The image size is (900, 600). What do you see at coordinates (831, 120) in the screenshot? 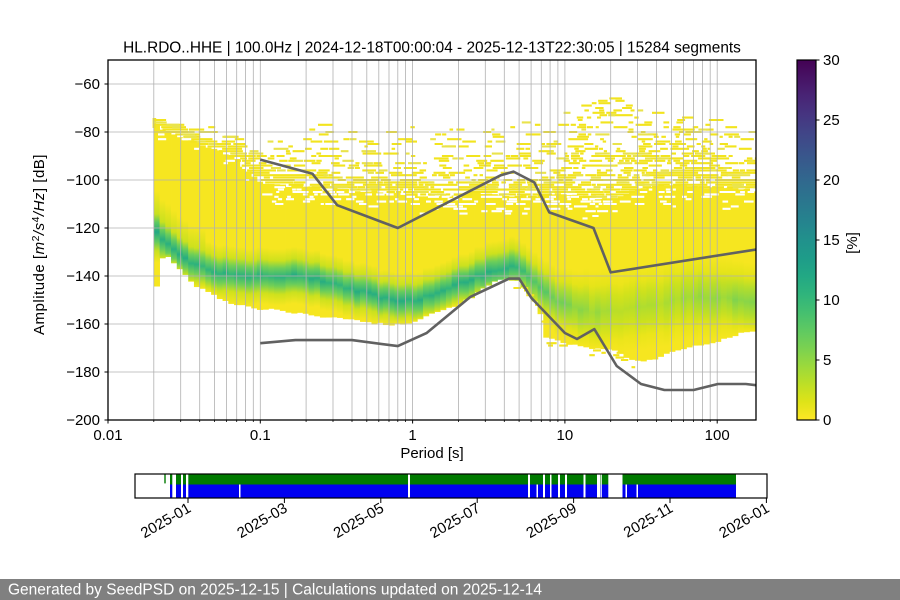
I see `svg-text: 25` at bounding box center [831, 120].